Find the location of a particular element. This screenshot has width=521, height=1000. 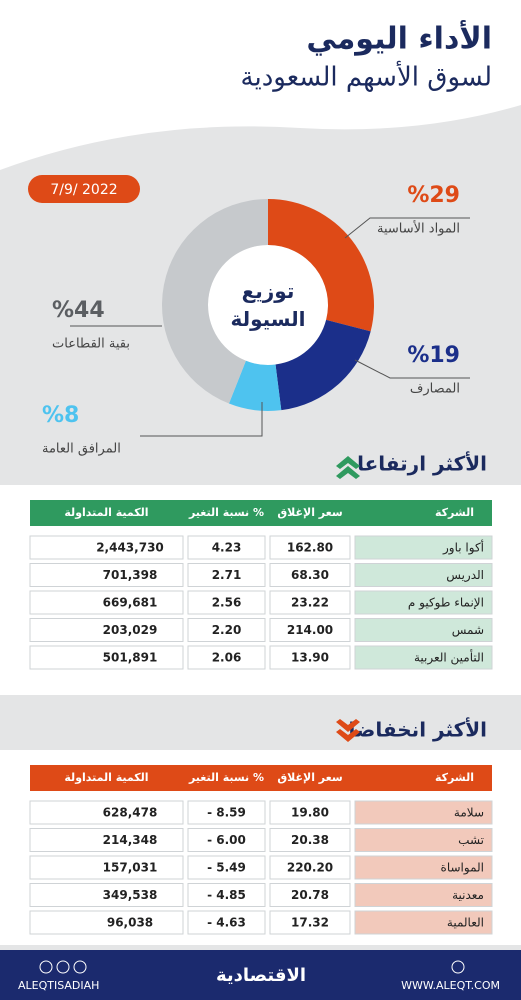

cell-text: 13.90 is located at coordinates (310, 658).